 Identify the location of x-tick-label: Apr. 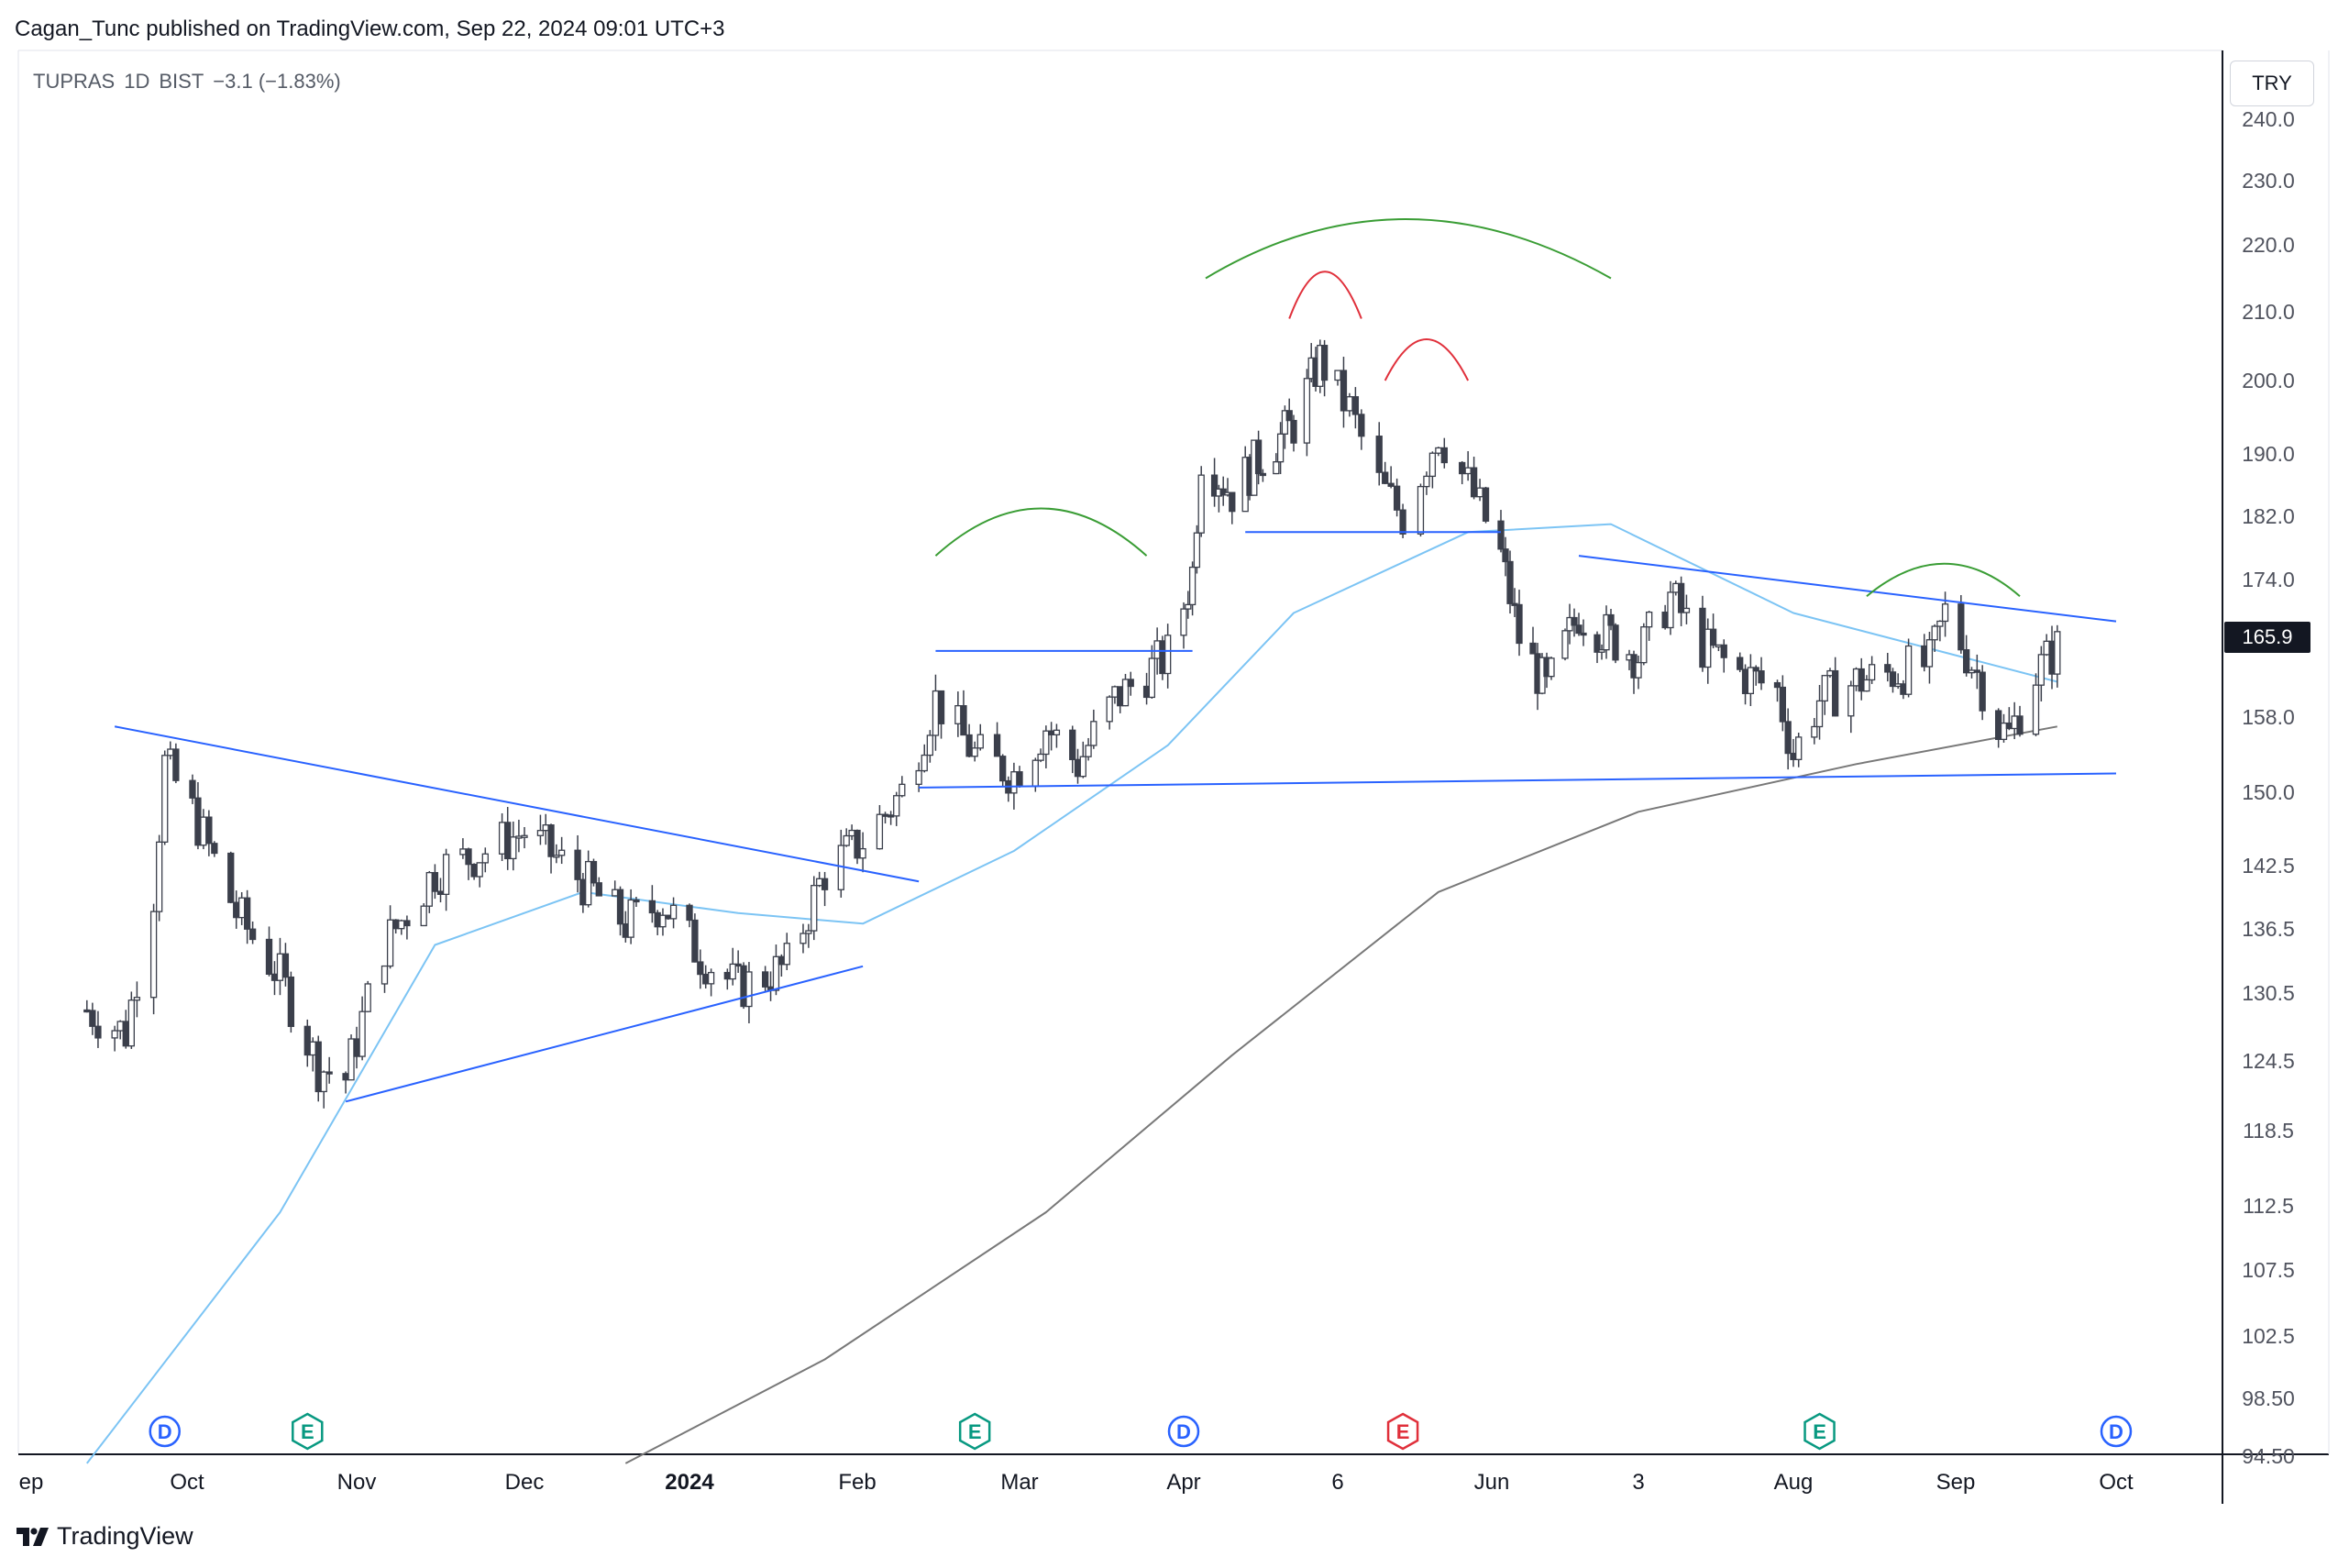
(1183, 1483).